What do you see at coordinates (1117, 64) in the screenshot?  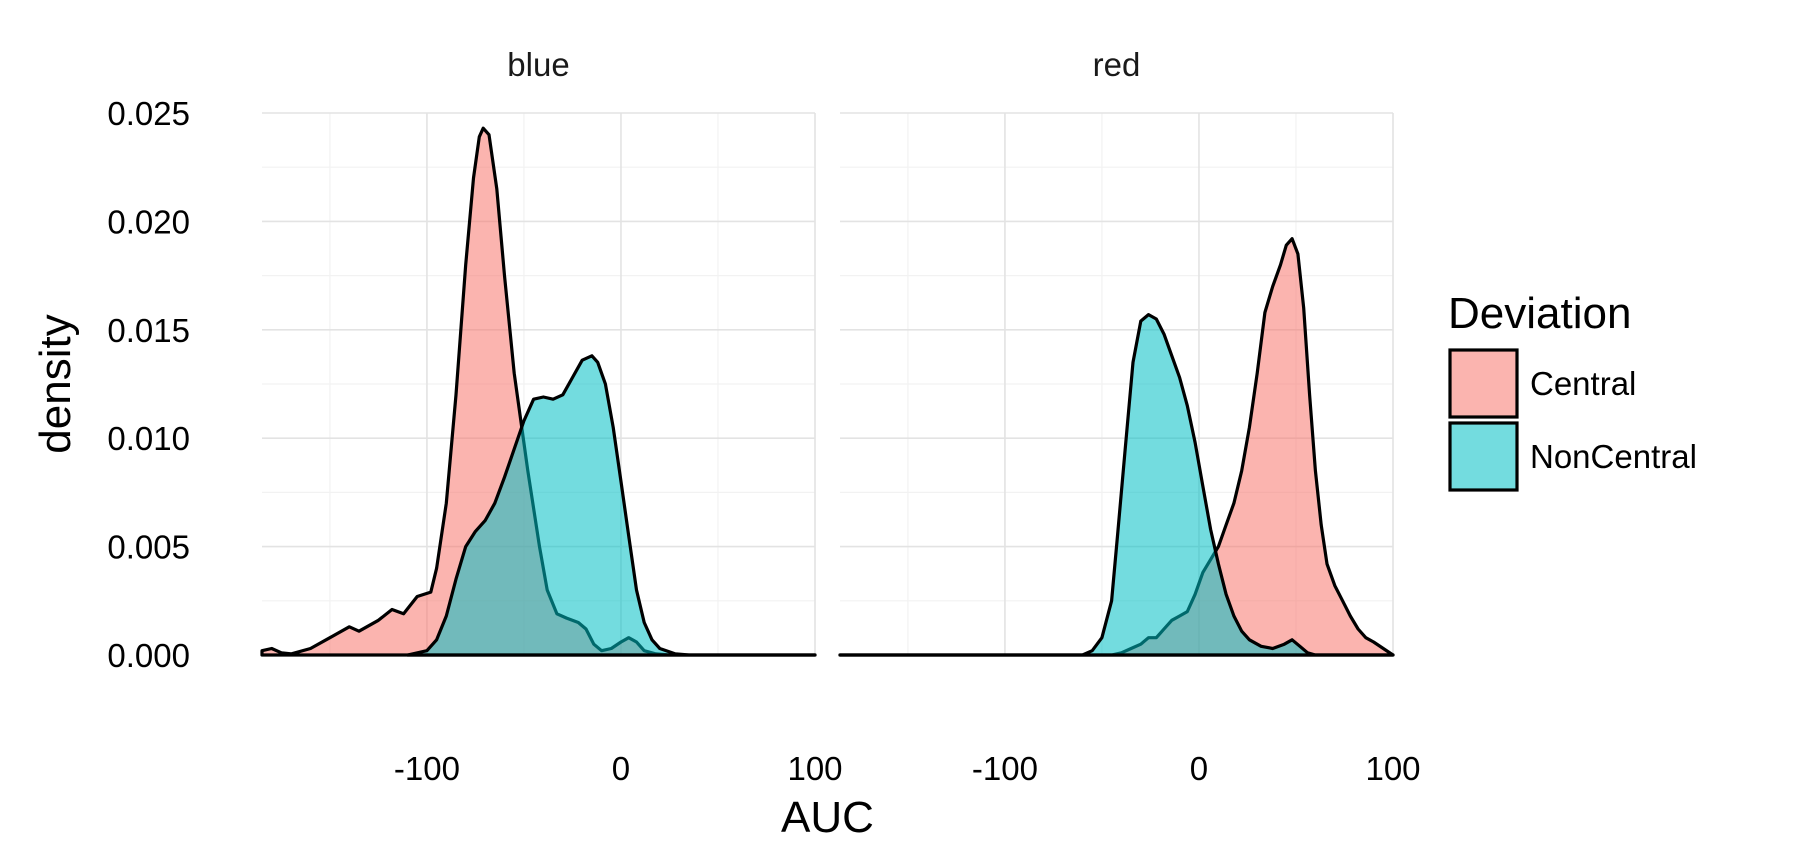 I see `facet-strip-label: red` at bounding box center [1117, 64].